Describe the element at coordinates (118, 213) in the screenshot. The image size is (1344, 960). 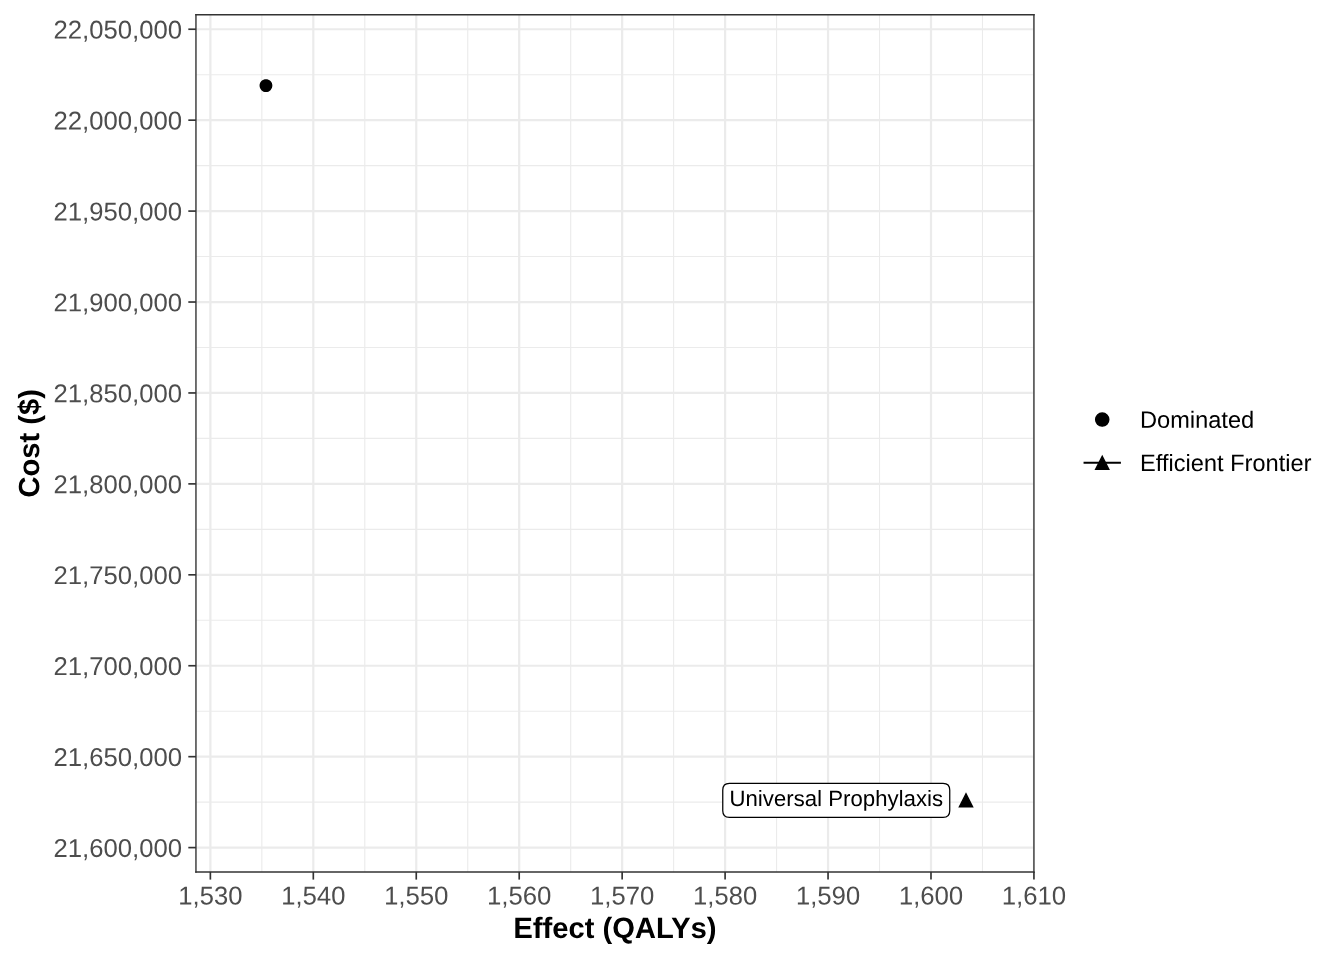
I see `y-tick-label: 21,950,000` at that location.